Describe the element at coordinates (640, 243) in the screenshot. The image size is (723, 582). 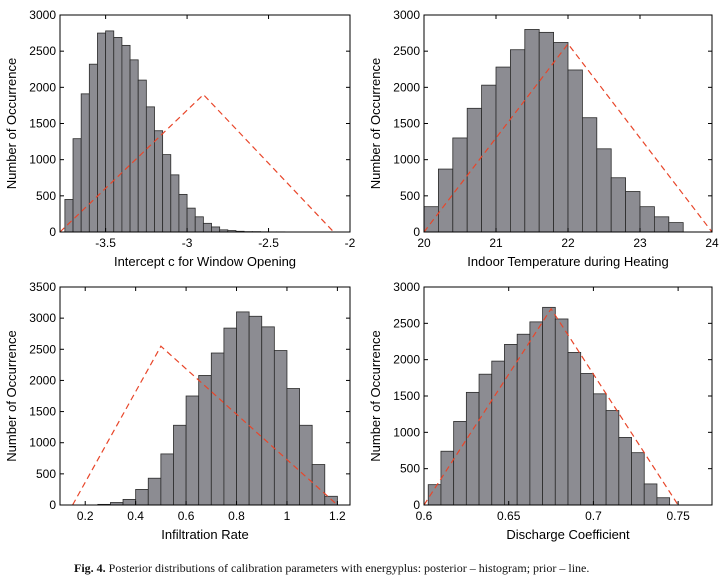
I see `x-tick-label: 23` at that location.